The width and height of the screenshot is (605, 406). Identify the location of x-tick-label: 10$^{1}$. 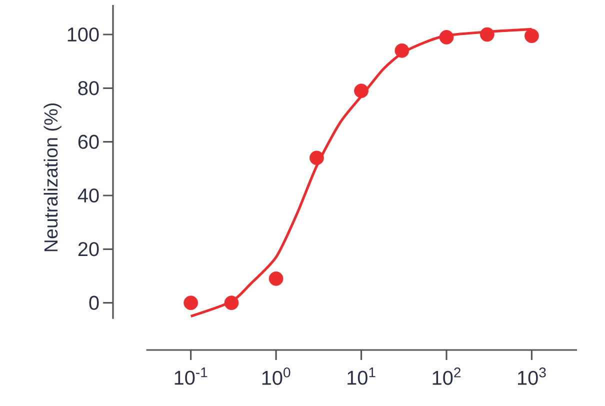
(362, 376).